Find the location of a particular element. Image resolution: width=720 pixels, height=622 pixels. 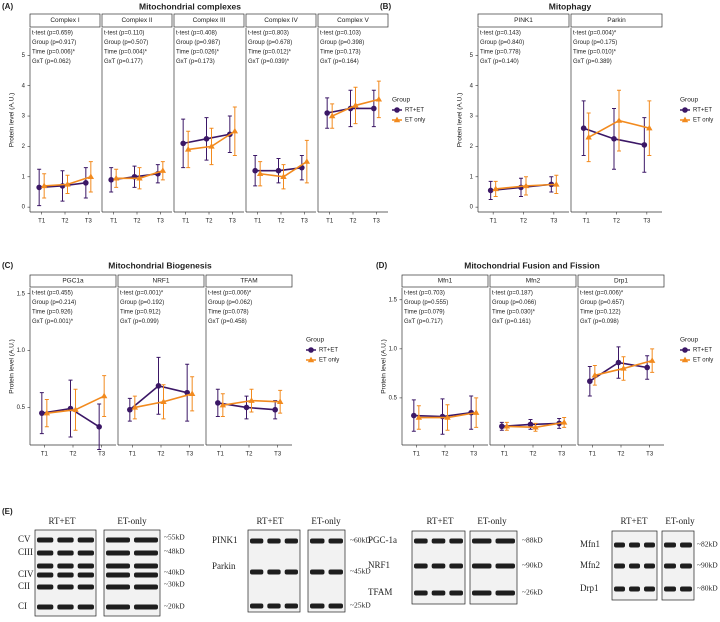

facet-title: Mfn2 is located at coordinates (533, 281).